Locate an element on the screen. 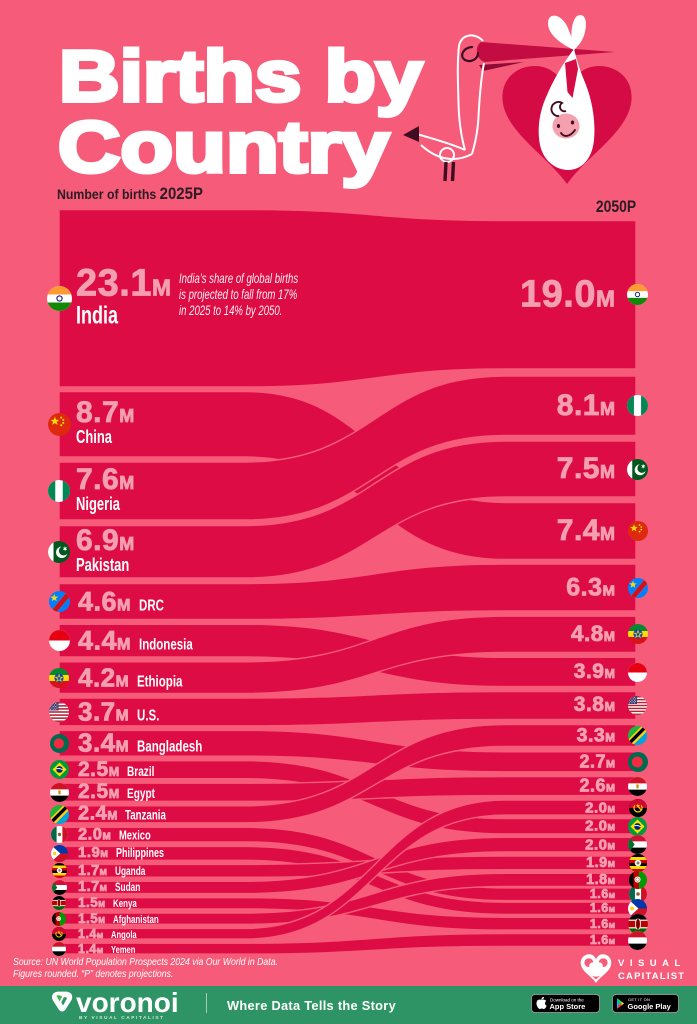 The image size is (697, 1024). svg-text: BY VISUAL CAPITALIST is located at coordinates (122, 1018).